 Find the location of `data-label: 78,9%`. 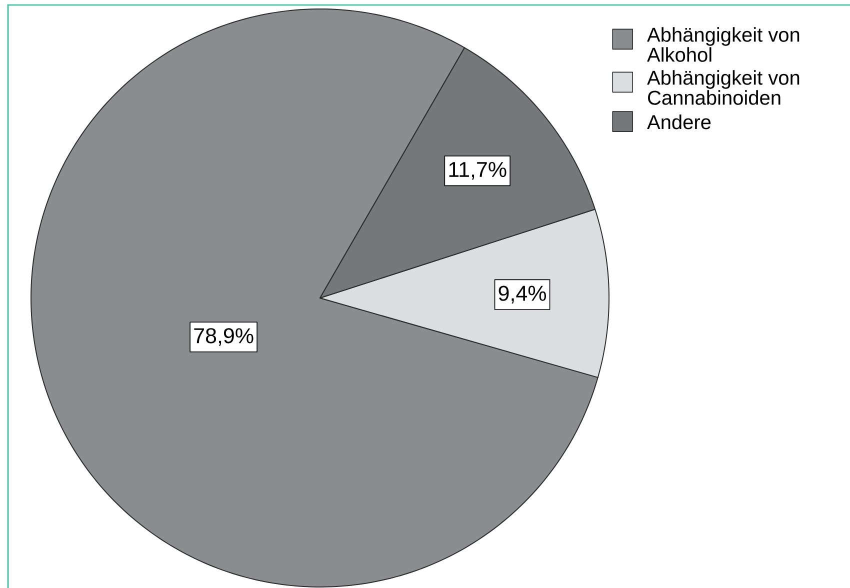

data-label: 78,9% is located at coordinates (224, 337).